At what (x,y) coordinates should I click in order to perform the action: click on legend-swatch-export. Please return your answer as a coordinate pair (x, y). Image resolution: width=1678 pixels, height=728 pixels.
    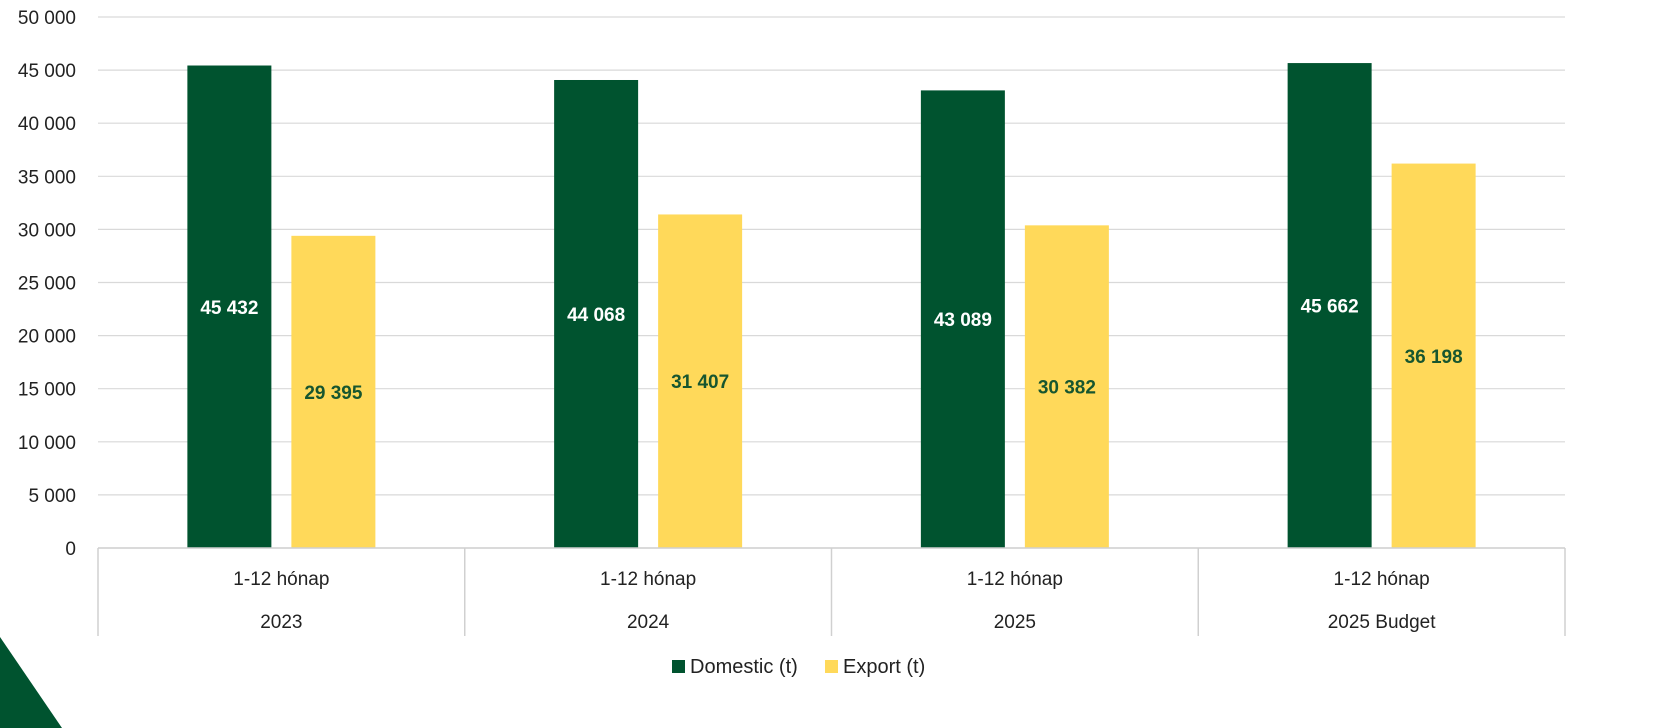
    Looking at the image, I should click on (831, 666).